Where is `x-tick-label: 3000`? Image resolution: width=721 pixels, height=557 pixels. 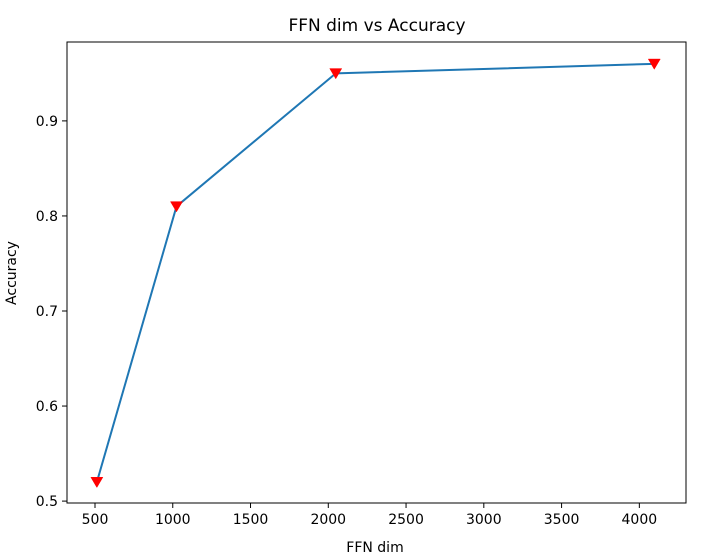 x-tick-label: 3000 is located at coordinates (484, 520).